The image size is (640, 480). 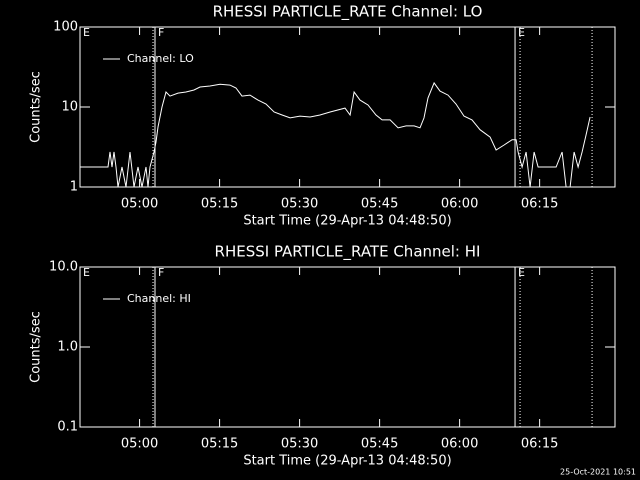 I want to click on y-tick-label: 10.0, so click(x=63, y=267).